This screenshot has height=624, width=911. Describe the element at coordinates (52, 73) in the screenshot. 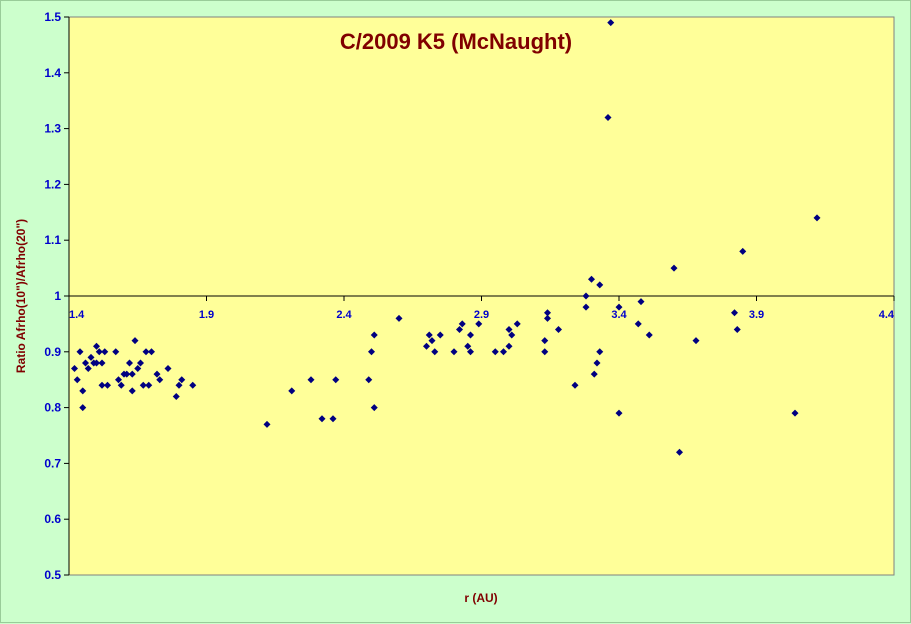

I see `y-tick-label: 1.4` at that location.